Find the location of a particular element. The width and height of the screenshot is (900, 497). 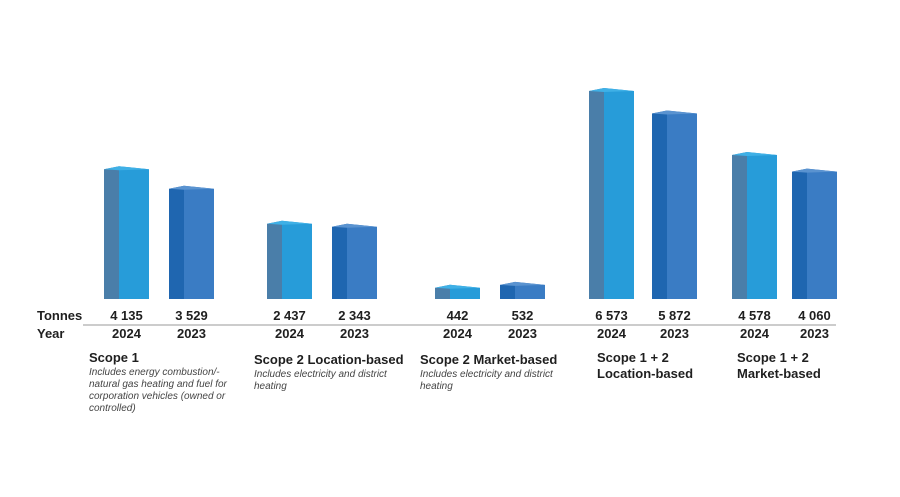

value-label-scope-1-2-location-based-2024: 6 573 is located at coordinates (611, 315).